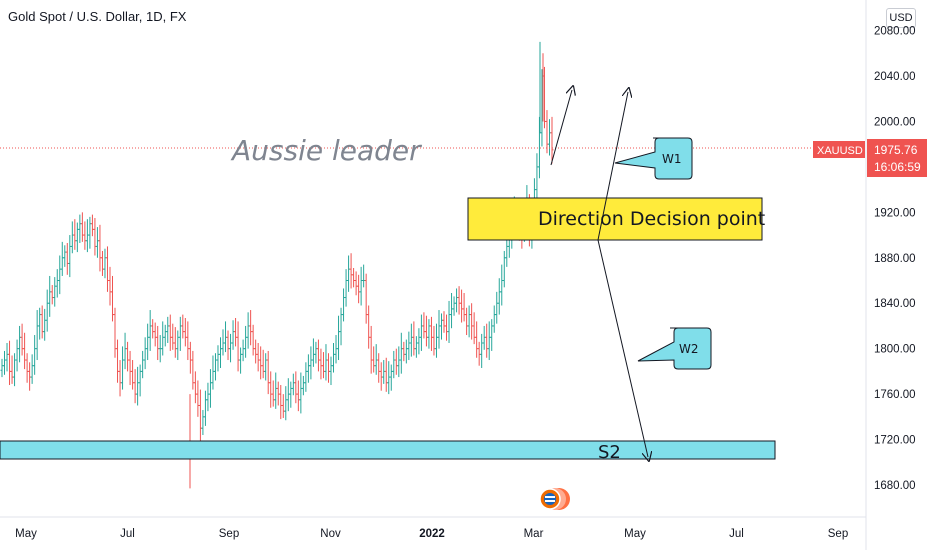  Describe the element at coordinates (895, 350) in the screenshot. I see `y-tick-label: 1800.00` at that location.